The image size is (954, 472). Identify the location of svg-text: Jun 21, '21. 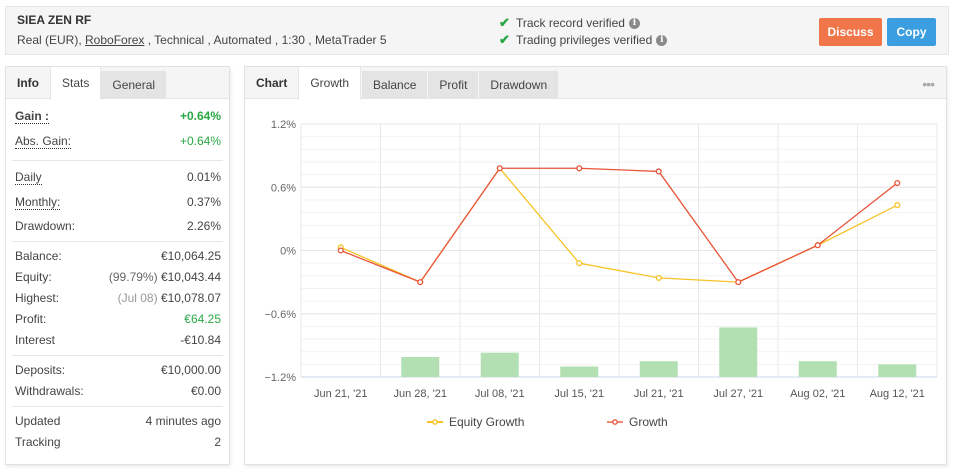
(340, 394).